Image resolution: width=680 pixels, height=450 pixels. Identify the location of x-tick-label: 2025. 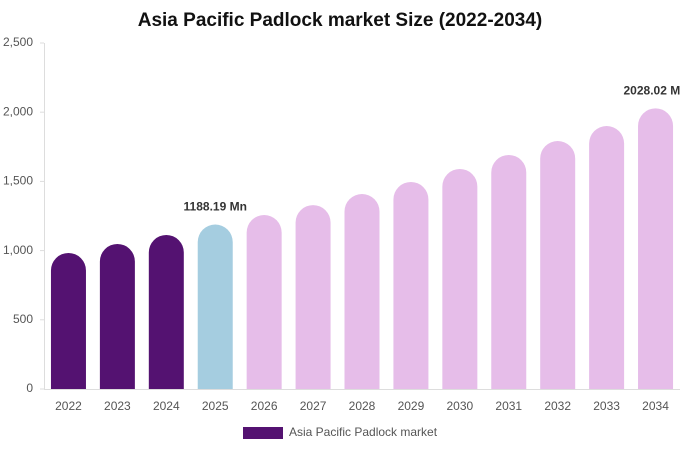
(215, 406).